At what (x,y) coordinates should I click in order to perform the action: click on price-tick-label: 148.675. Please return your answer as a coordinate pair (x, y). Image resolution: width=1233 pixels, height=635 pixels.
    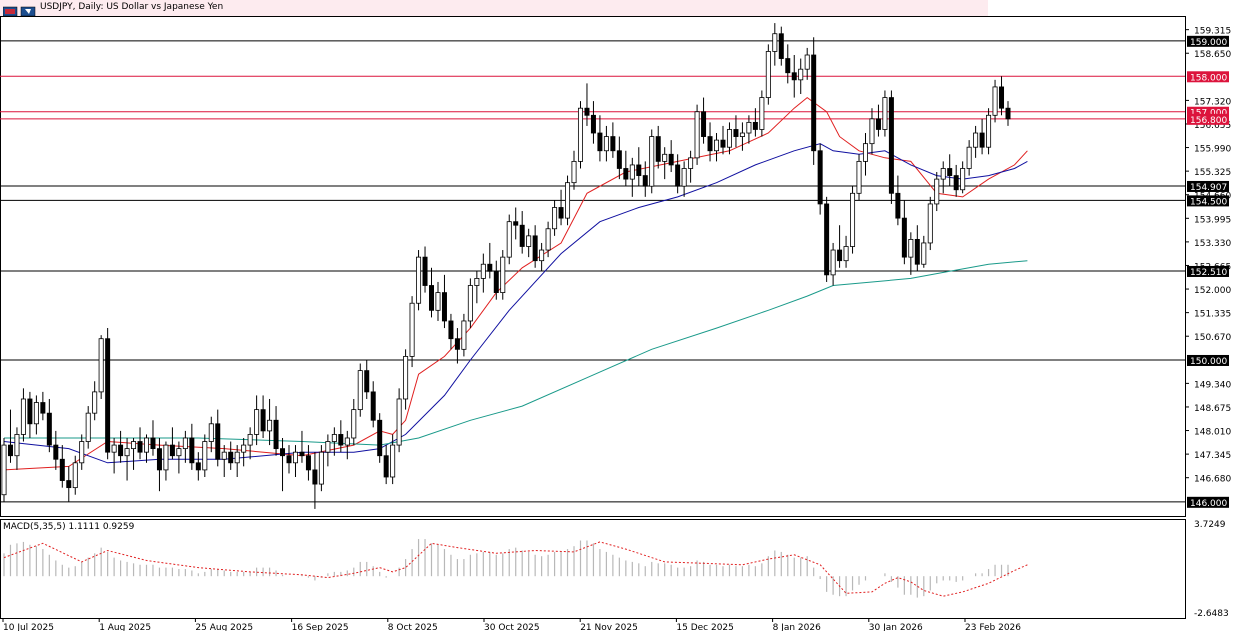
    Looking at the image, I should click on (1212, 409).